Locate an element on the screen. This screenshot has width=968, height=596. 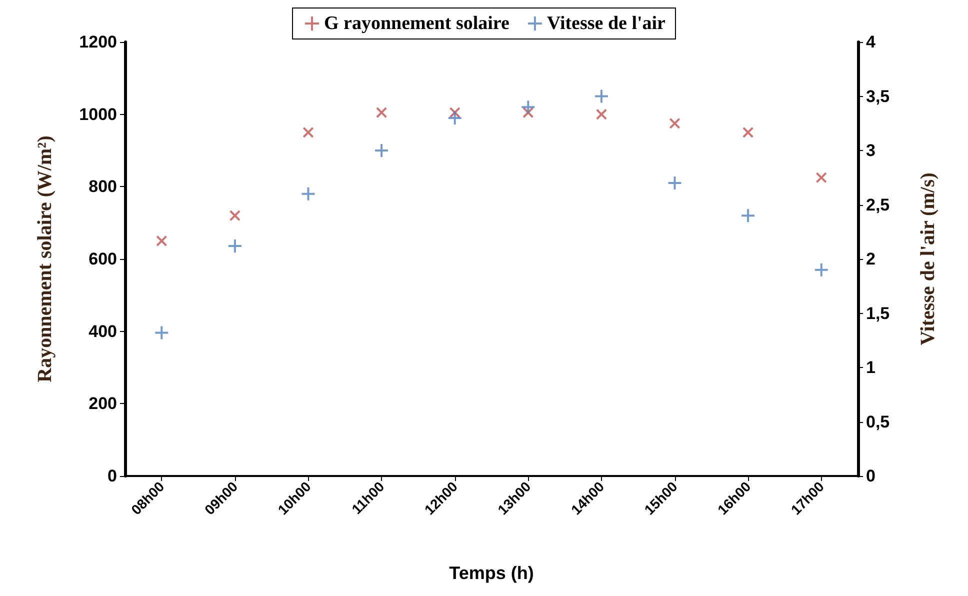
y-tick-label: 1200 is located at coordinates (98, 42).